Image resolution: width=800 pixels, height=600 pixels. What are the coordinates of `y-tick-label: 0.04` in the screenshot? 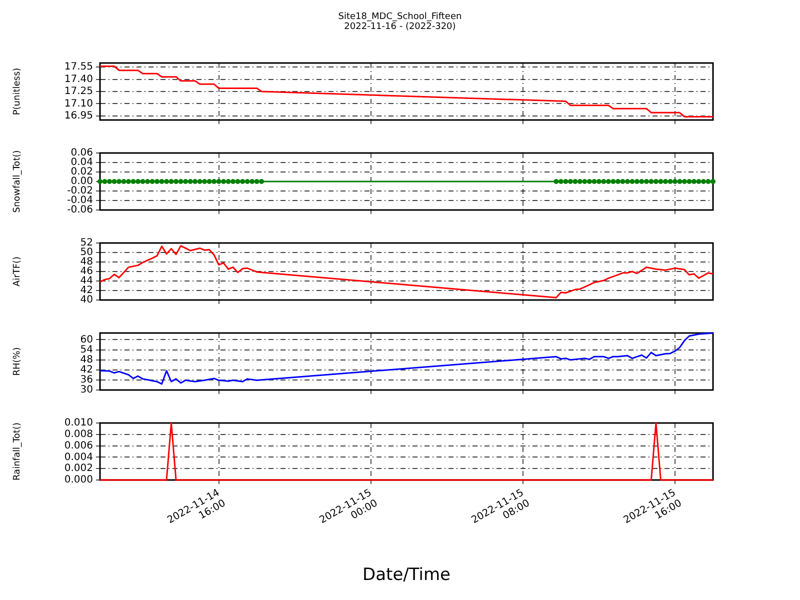 It's located at (81, 162).